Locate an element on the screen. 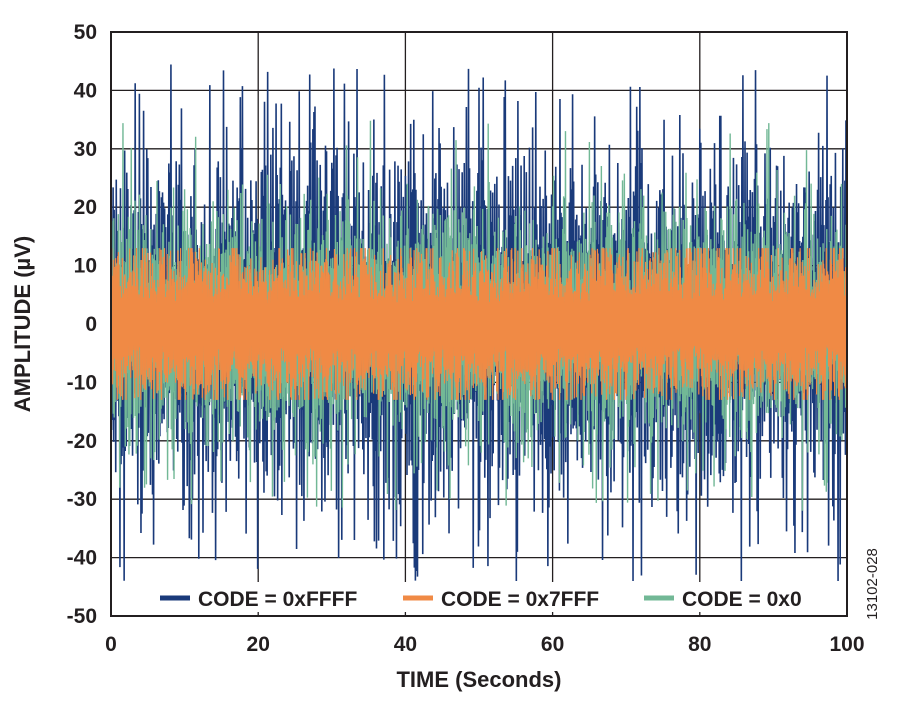 The height and width of the screenshot is (707, 900). y-tick-label: 40 is located at coordinates (85, 90).